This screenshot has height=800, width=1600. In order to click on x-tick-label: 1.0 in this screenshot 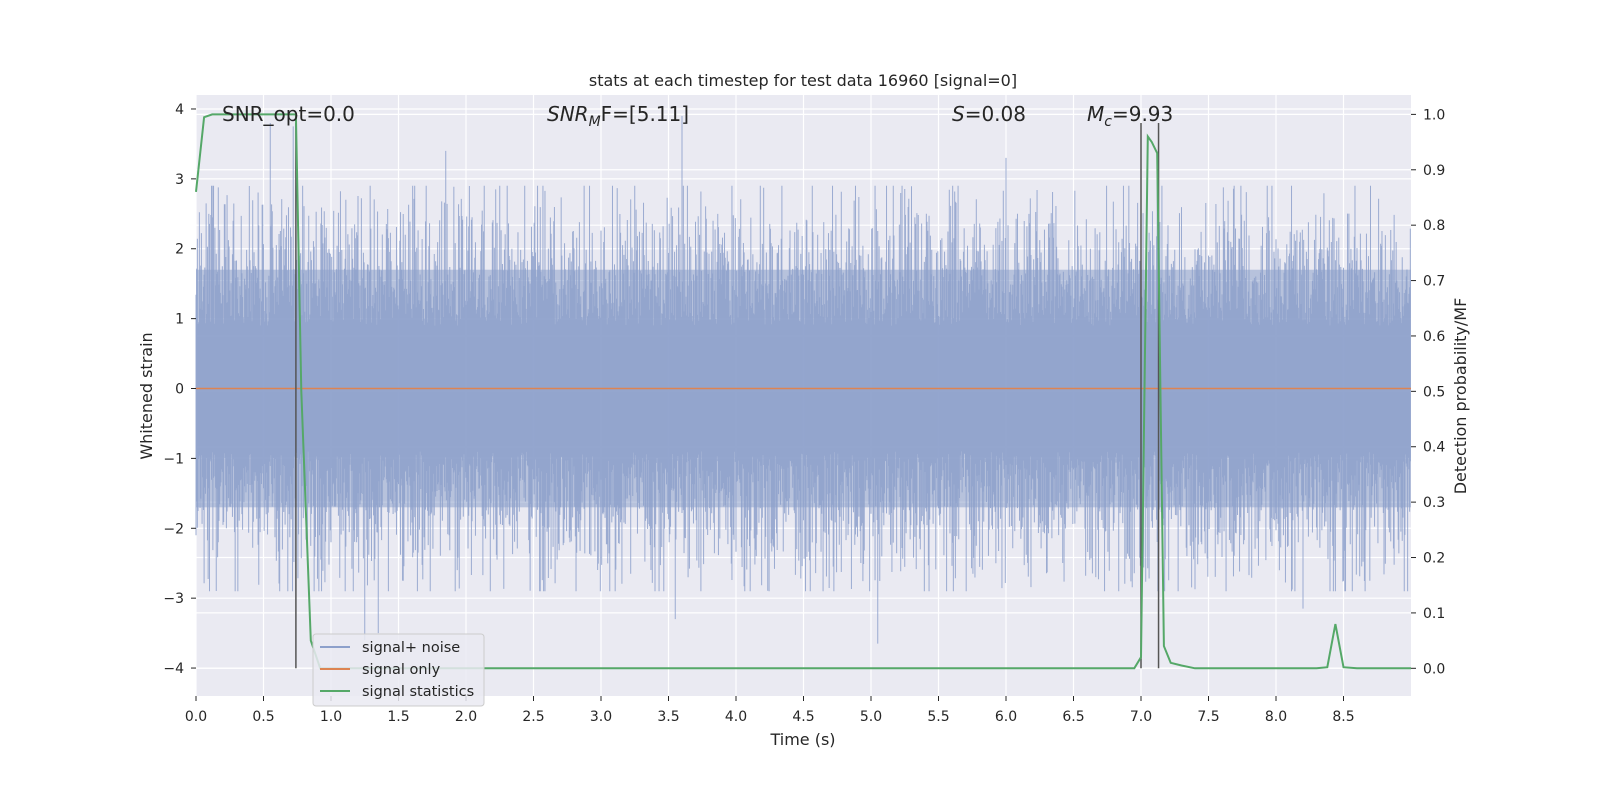, I will do `click(331, 717)`.